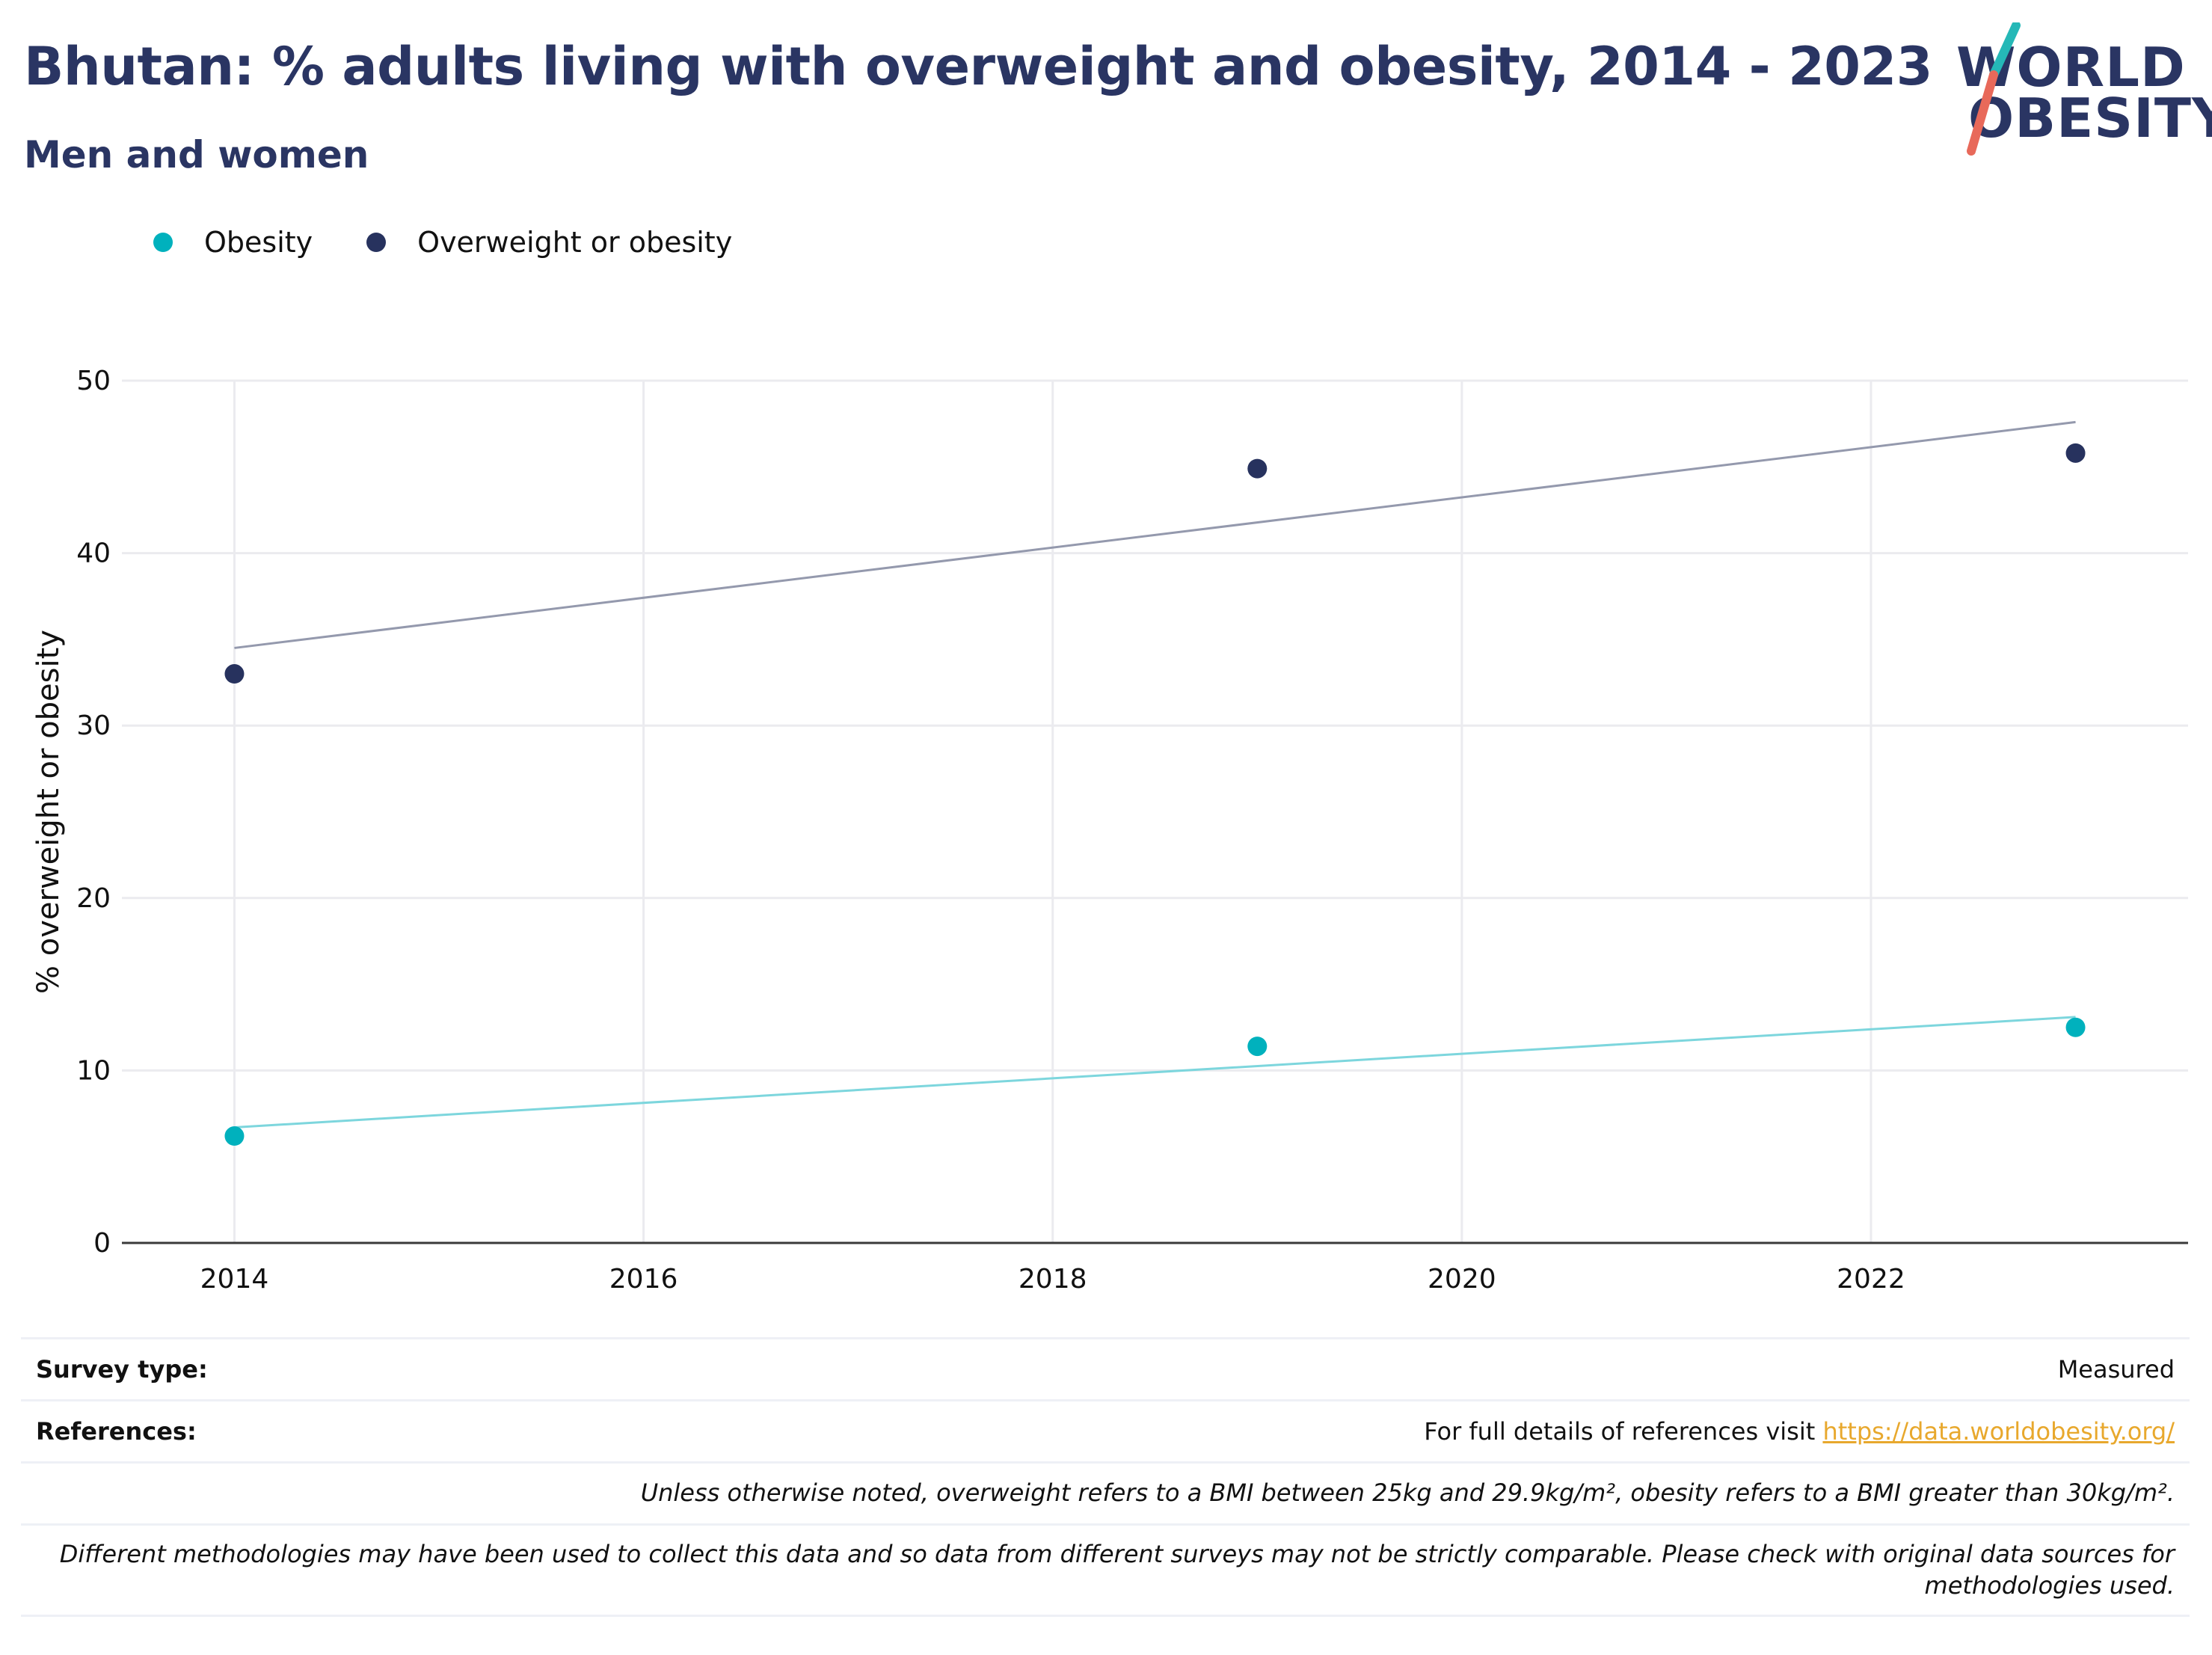 The height and width of the screenshot is (1655, 2212). What do you see at coordinates (93, 725) in the screenshot?
I see `y-tick-label: 30` at bounding box center [93, 725].